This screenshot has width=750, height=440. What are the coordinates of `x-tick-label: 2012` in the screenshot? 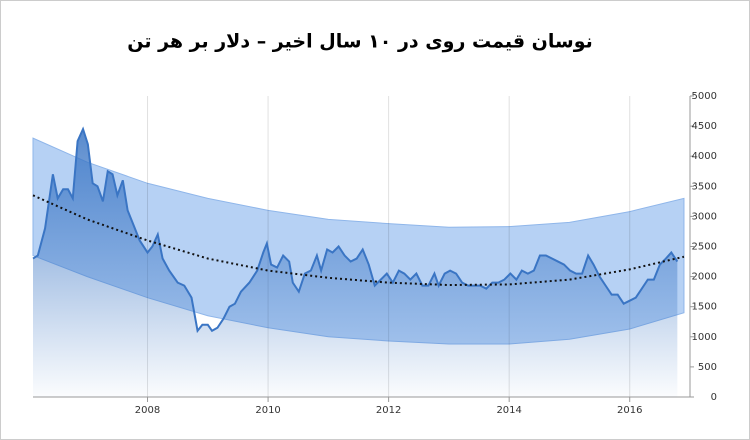 It's located at (388, 410).